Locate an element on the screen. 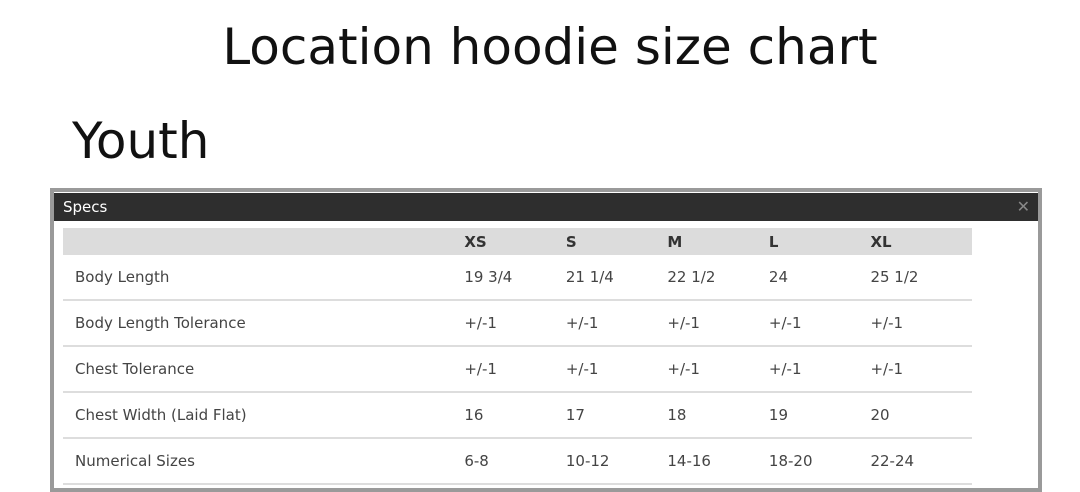 The height and width of the screenshot is (492, 1080). column-header: L is located at coordinates (819, 241).